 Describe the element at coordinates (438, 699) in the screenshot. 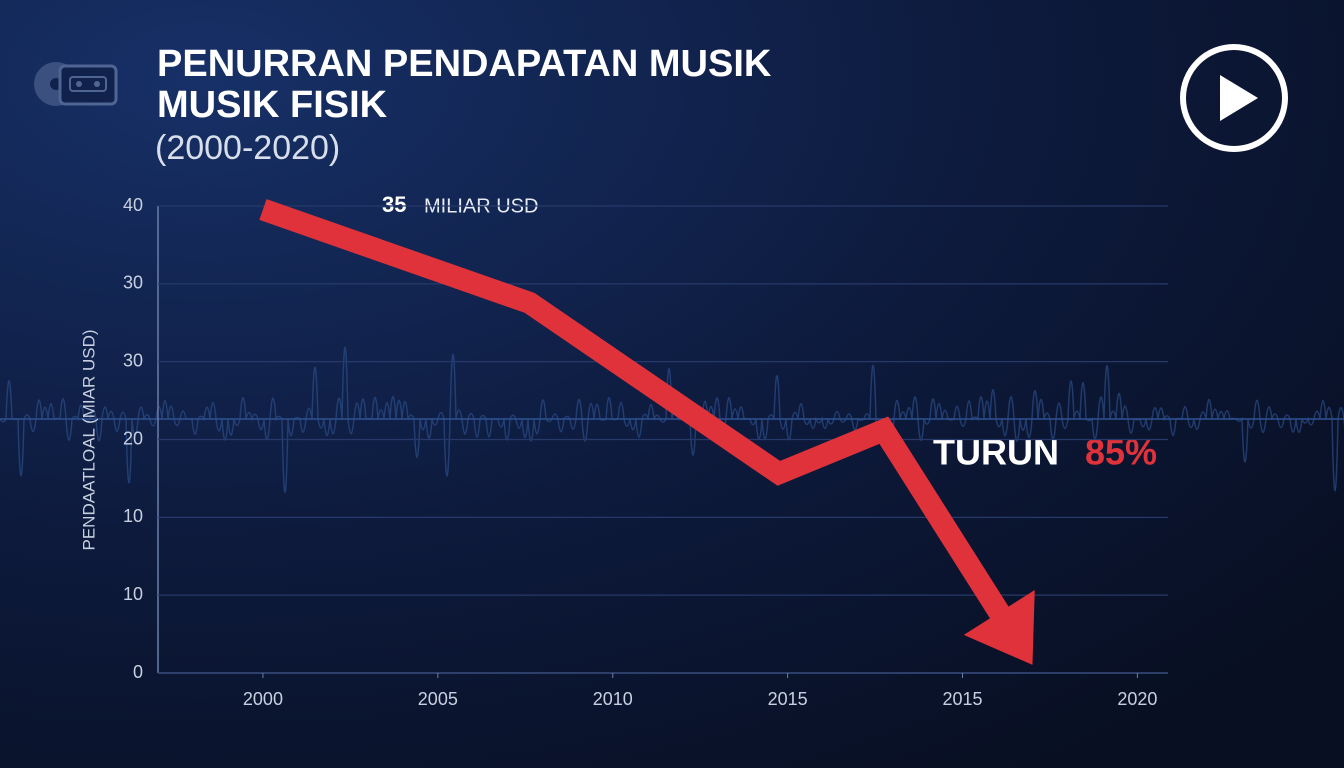

I see `x-tick-label: 2005` at that location.